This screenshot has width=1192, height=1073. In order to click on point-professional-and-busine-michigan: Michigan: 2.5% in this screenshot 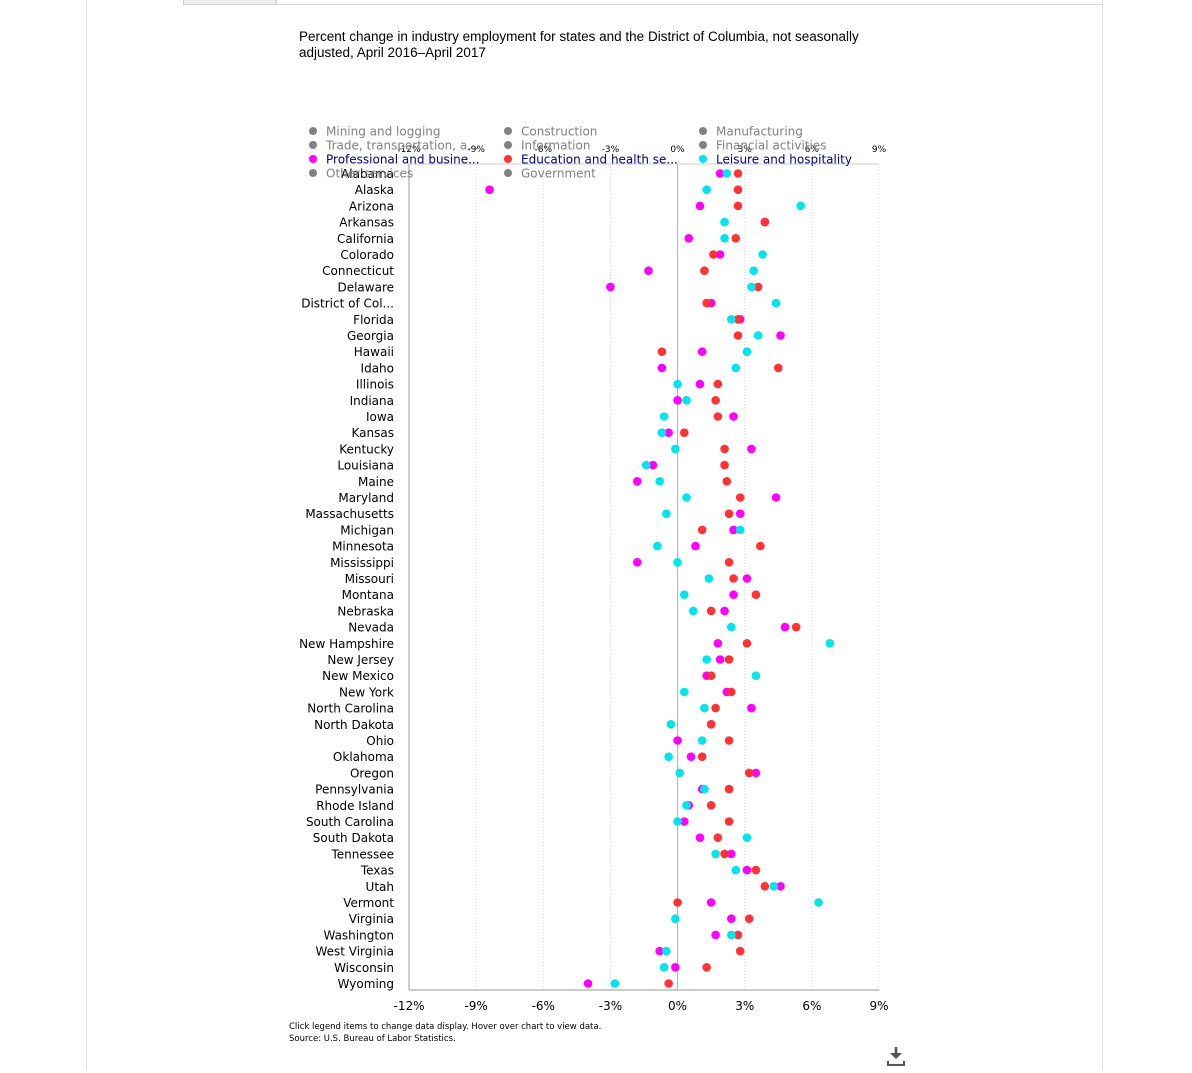, I will do `click(733, 530)`.